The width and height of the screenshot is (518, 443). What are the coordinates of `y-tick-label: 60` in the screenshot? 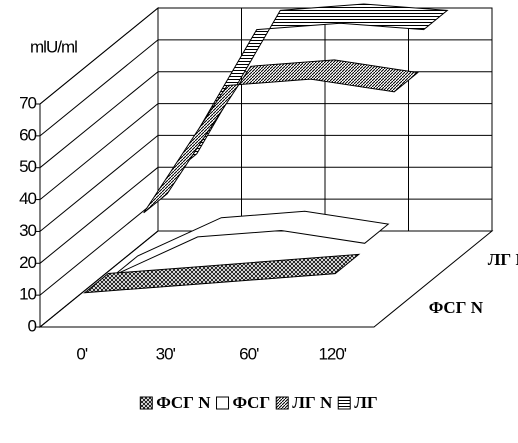 It's located at (27, 134).